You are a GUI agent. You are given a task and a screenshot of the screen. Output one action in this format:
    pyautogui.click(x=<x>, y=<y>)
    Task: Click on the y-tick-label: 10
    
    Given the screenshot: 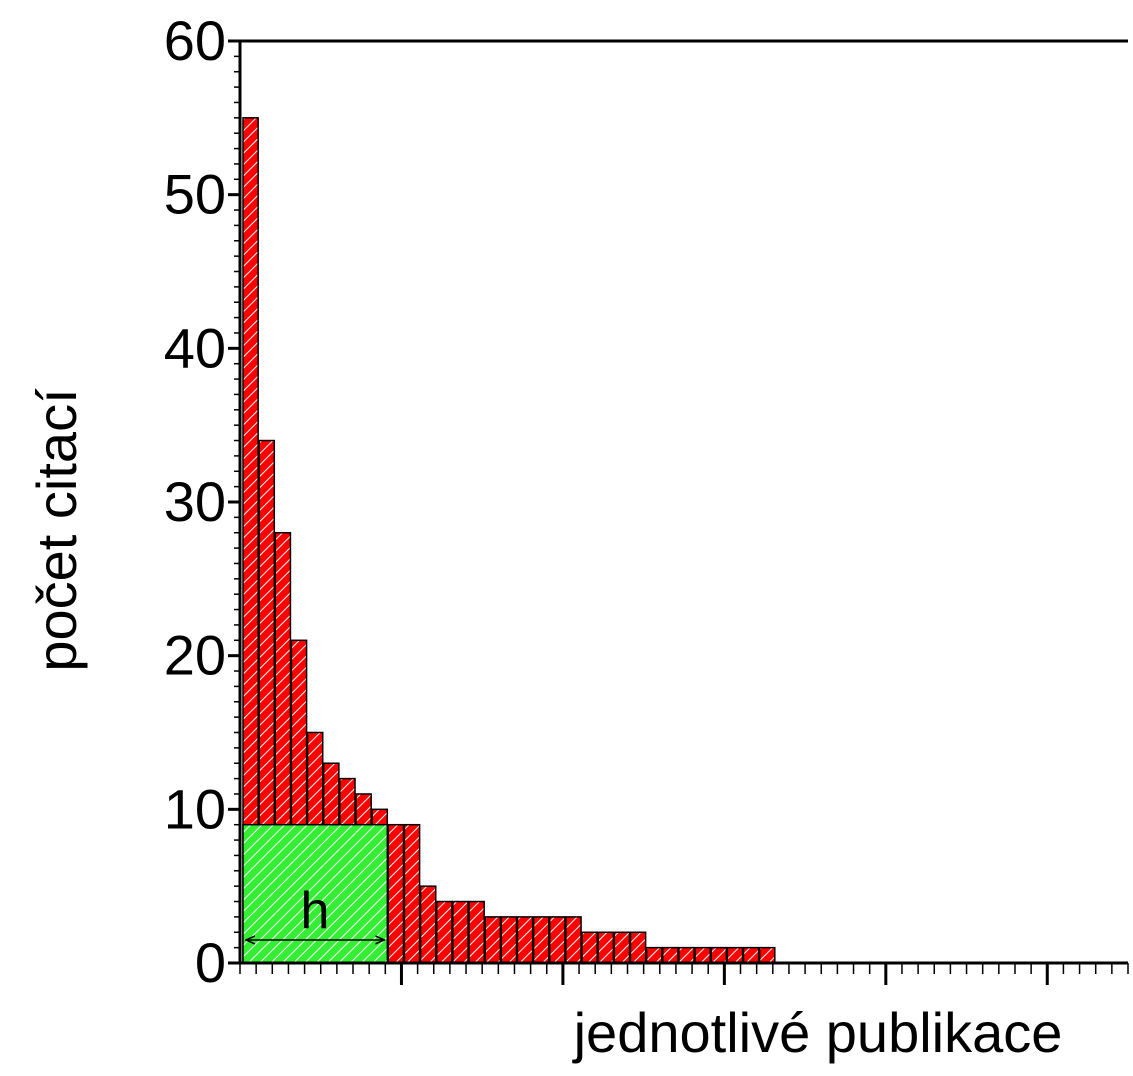 What is the action you would take?
    pyautogui.click(x=195, y=808)
    